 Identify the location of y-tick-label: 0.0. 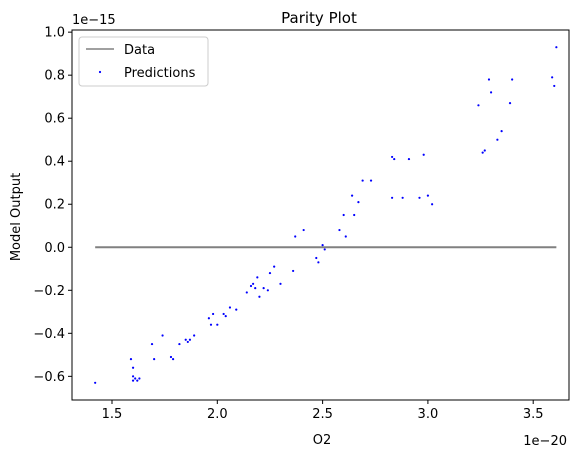
(54, 248).